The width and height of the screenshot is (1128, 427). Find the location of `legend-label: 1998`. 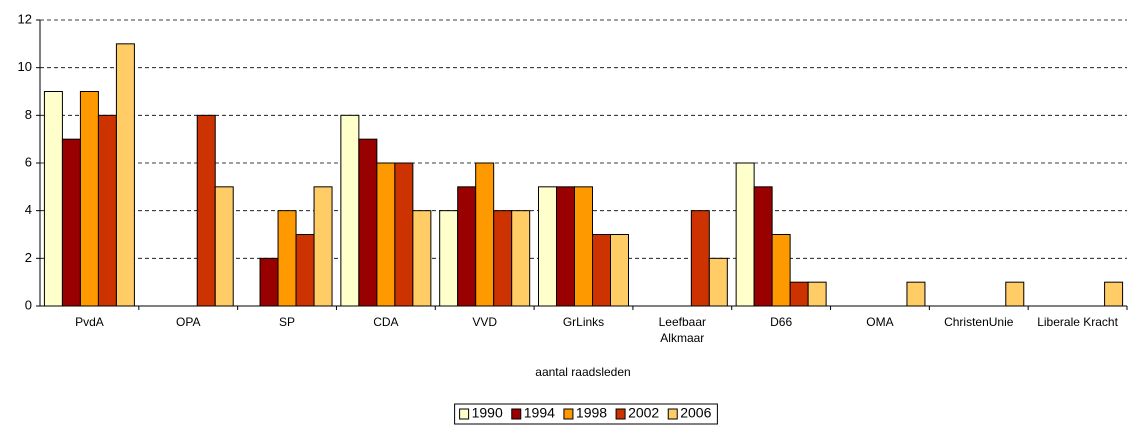

legend-label: 1998 is located at coordinates (591, 413).